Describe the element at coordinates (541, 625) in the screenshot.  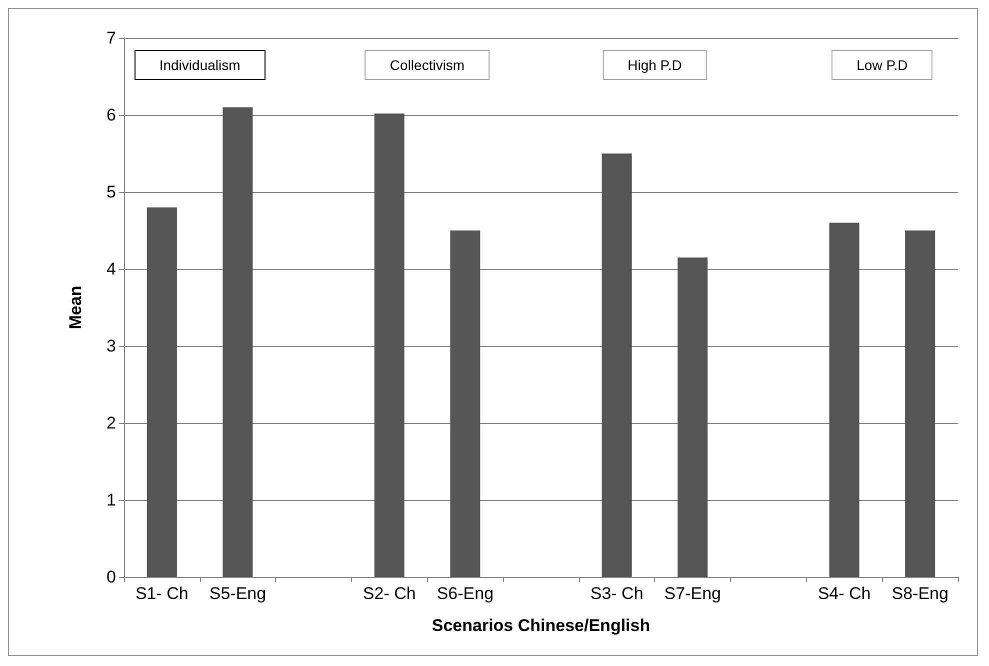
I see `x-axis-title: Scenarios Chinese/English` at that location.